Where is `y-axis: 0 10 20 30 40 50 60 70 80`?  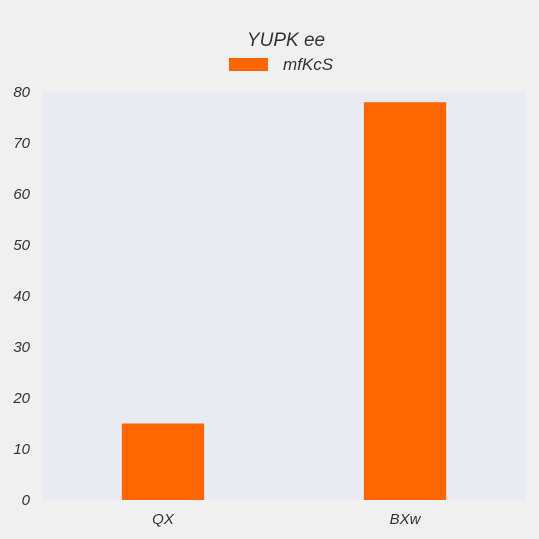
y-axis: 0 10 20 30 40 50 60 70 80 is located at coordinates (21, 296).